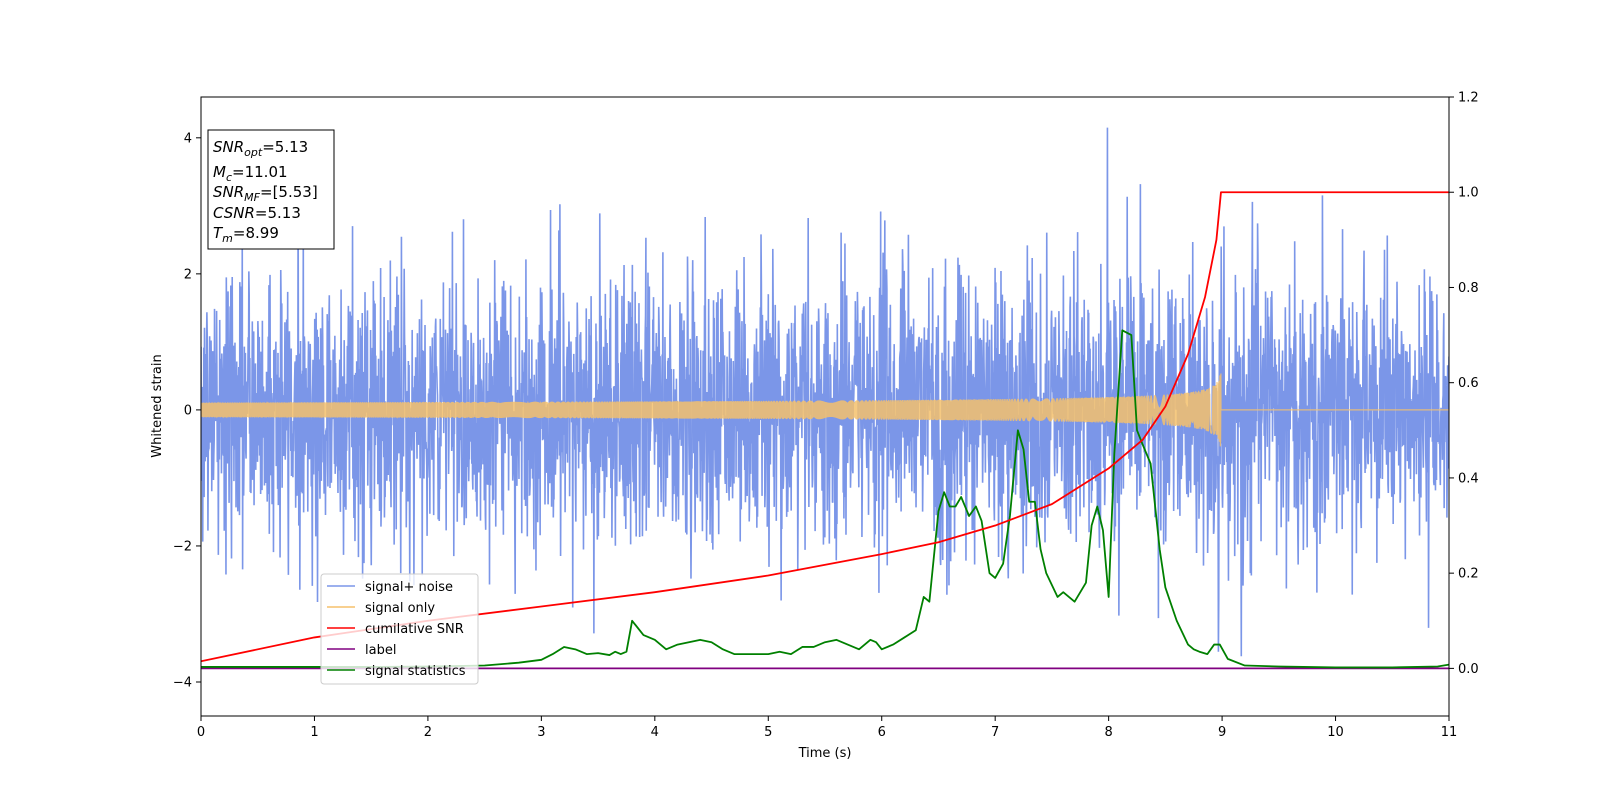 The width and height of the screenshot is (1600, 800). What do you see at coordinates (250, 173) in the screenshot?
I see `annotation-mc: Mc=11.01` at bounding box center [250, 173].